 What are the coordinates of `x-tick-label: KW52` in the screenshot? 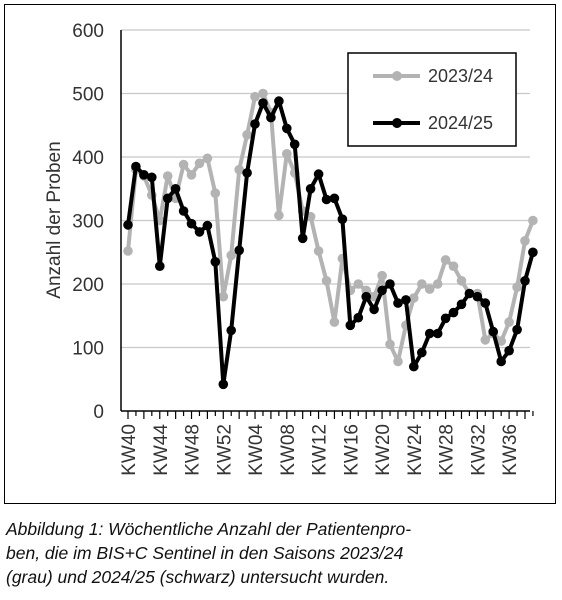 It's located at (224, 450).